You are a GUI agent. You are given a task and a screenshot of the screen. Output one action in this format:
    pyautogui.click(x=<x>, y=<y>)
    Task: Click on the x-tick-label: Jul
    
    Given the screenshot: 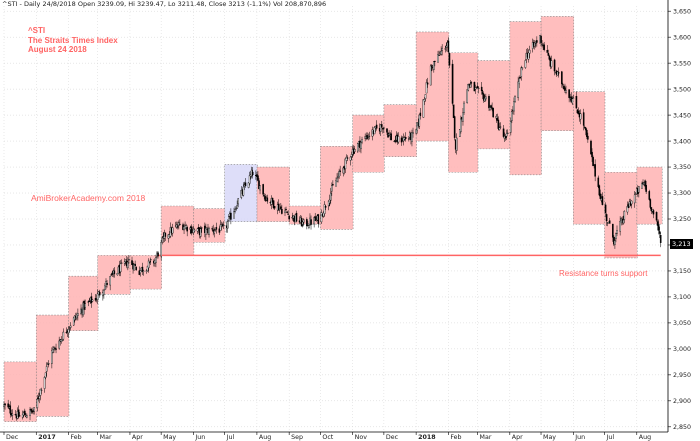 What is the action you would take?
    pyautogui.click(x=610, y=437)
    